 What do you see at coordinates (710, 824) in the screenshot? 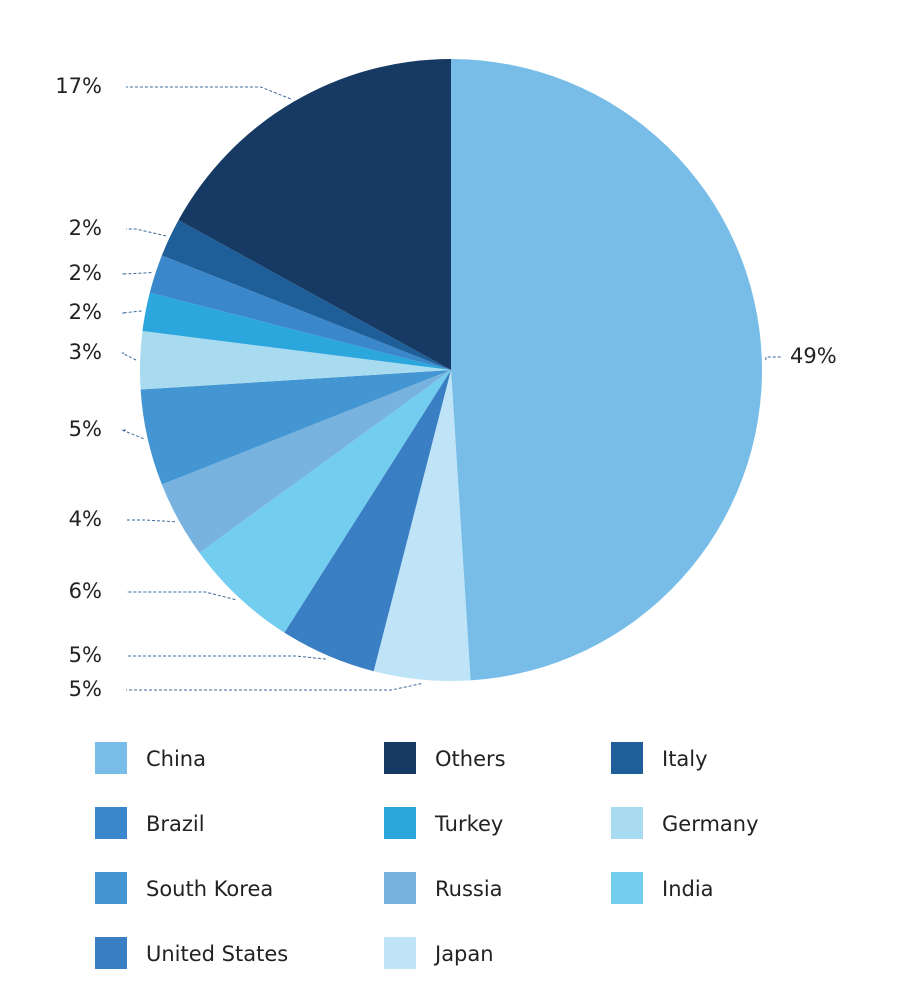
I see `legend-label: Germany` at bounding box center [710, 824].